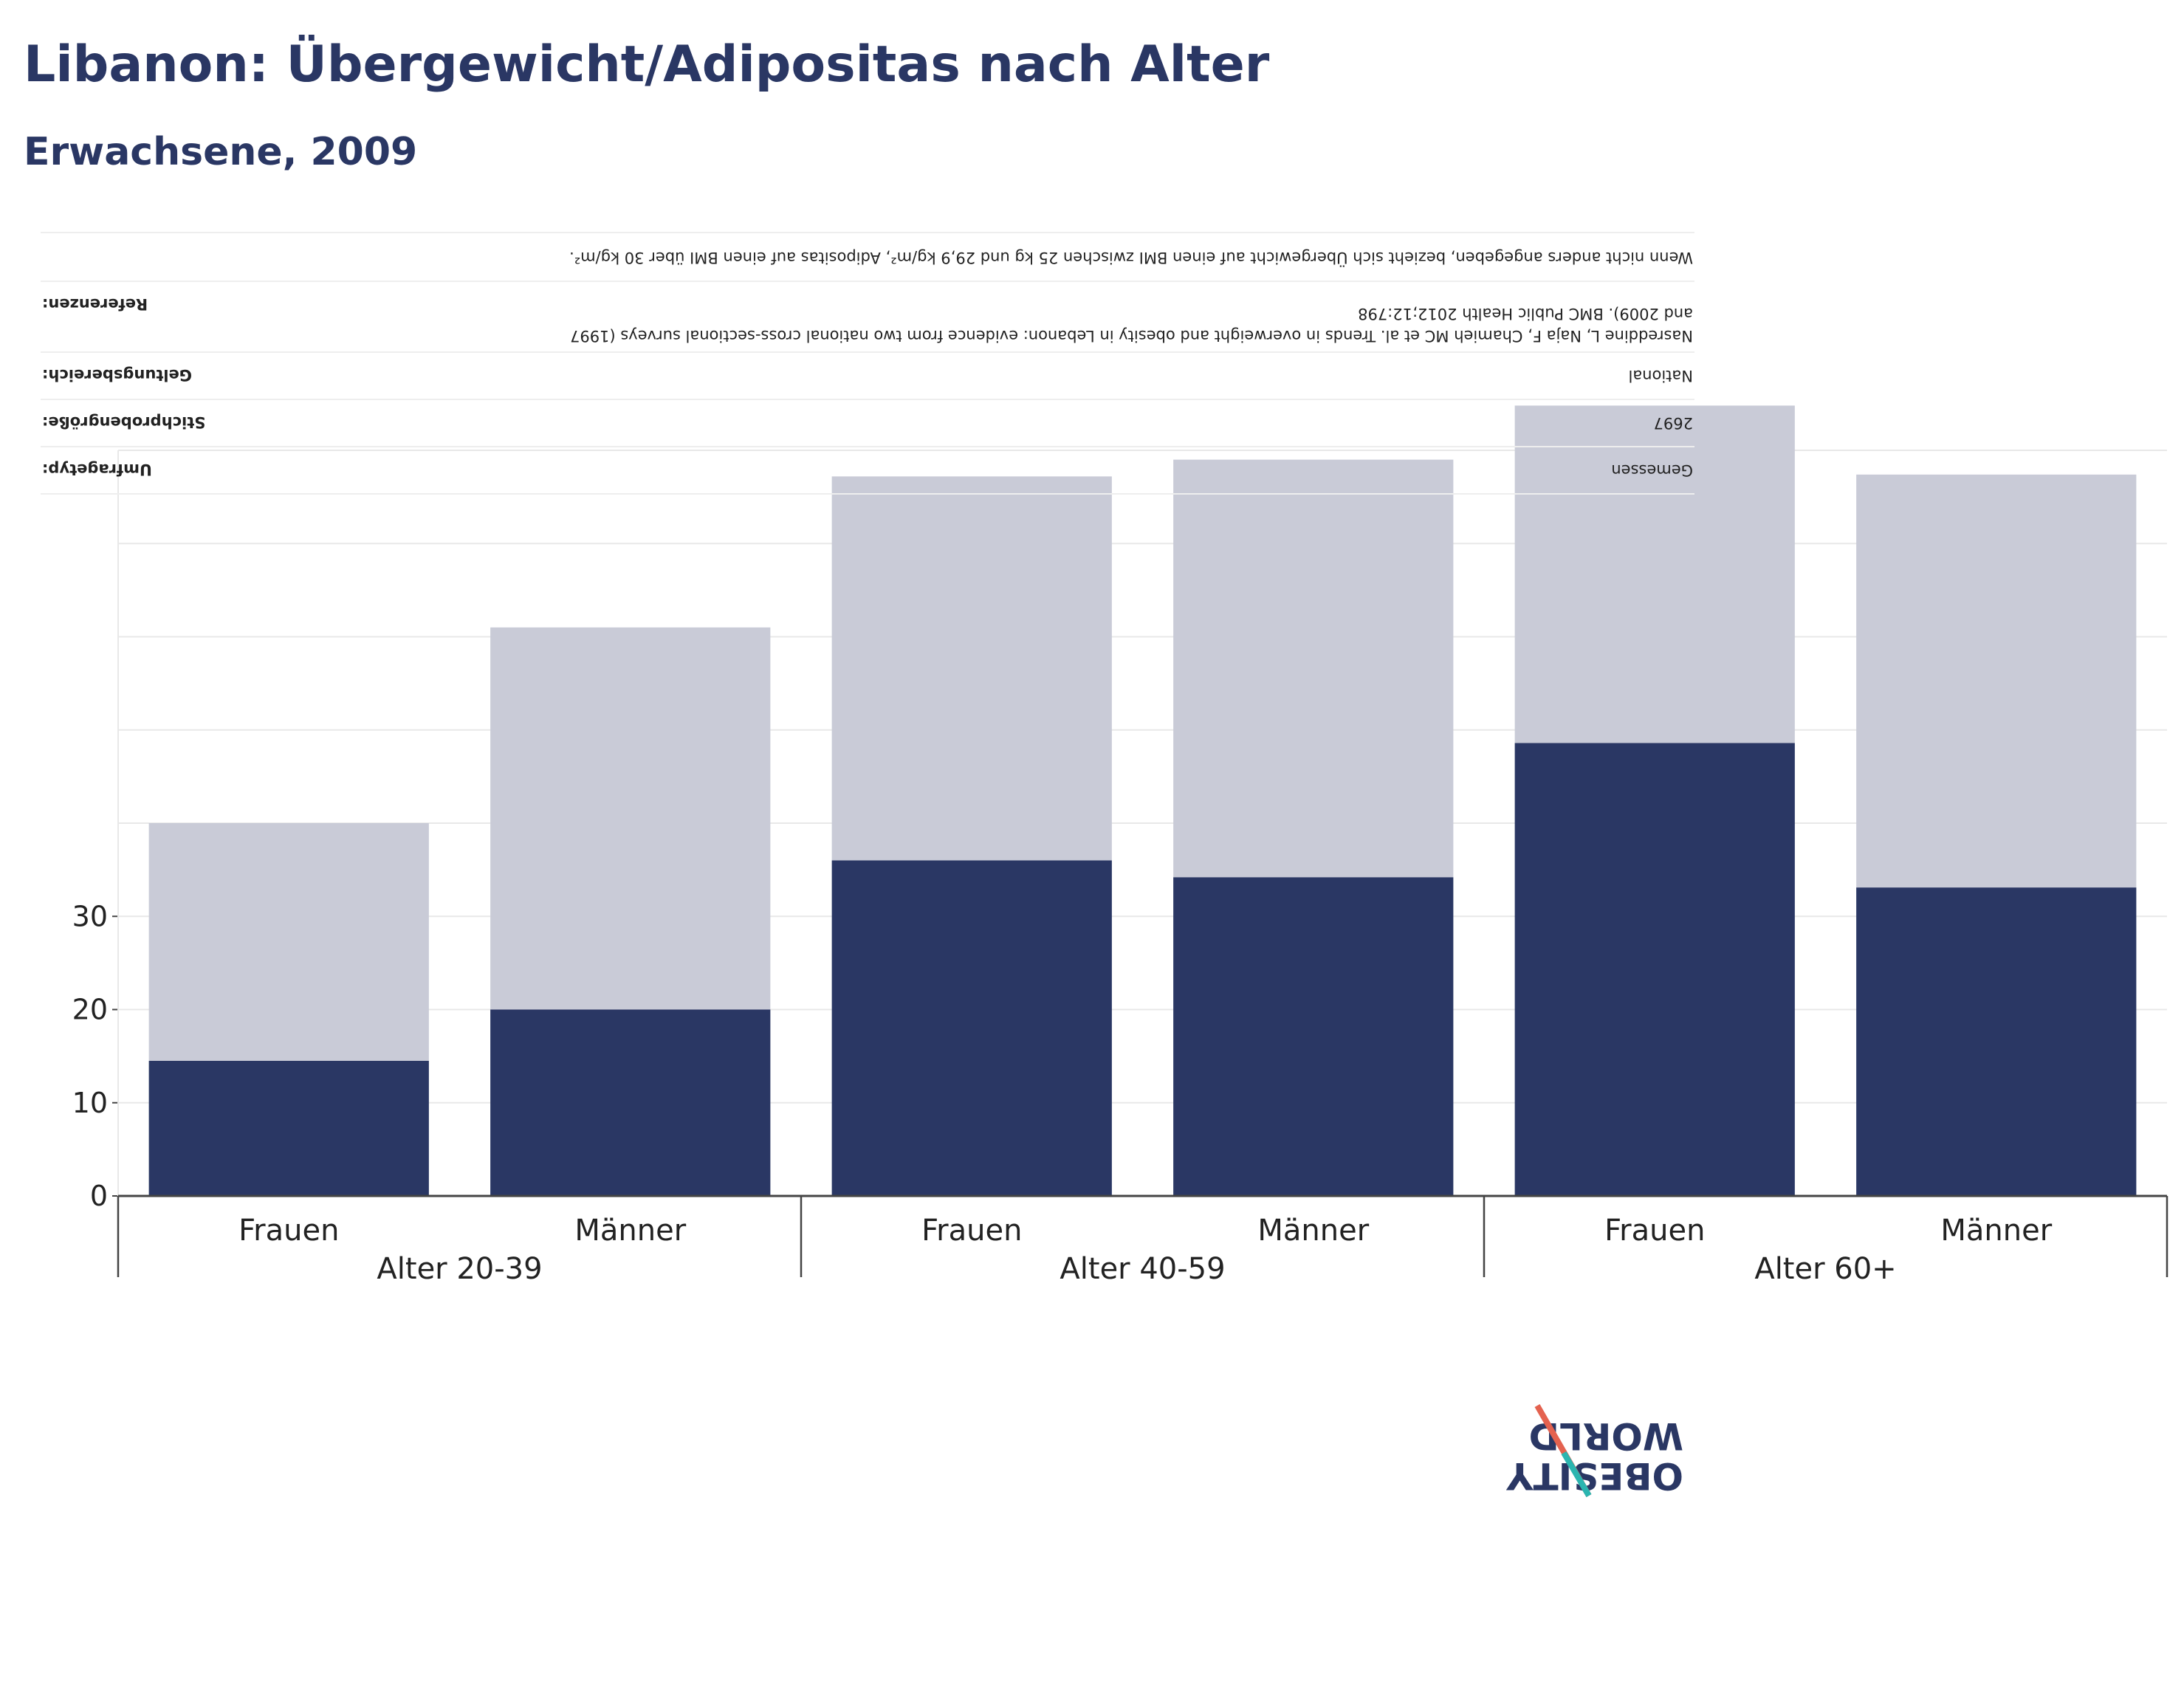 This screenshot has height=1695, width=2184. Describe the element at coordinates (867, 470) in the screenshot. I see `meta-row-survey-type: Umfragetyp: Gemessen` at that location.